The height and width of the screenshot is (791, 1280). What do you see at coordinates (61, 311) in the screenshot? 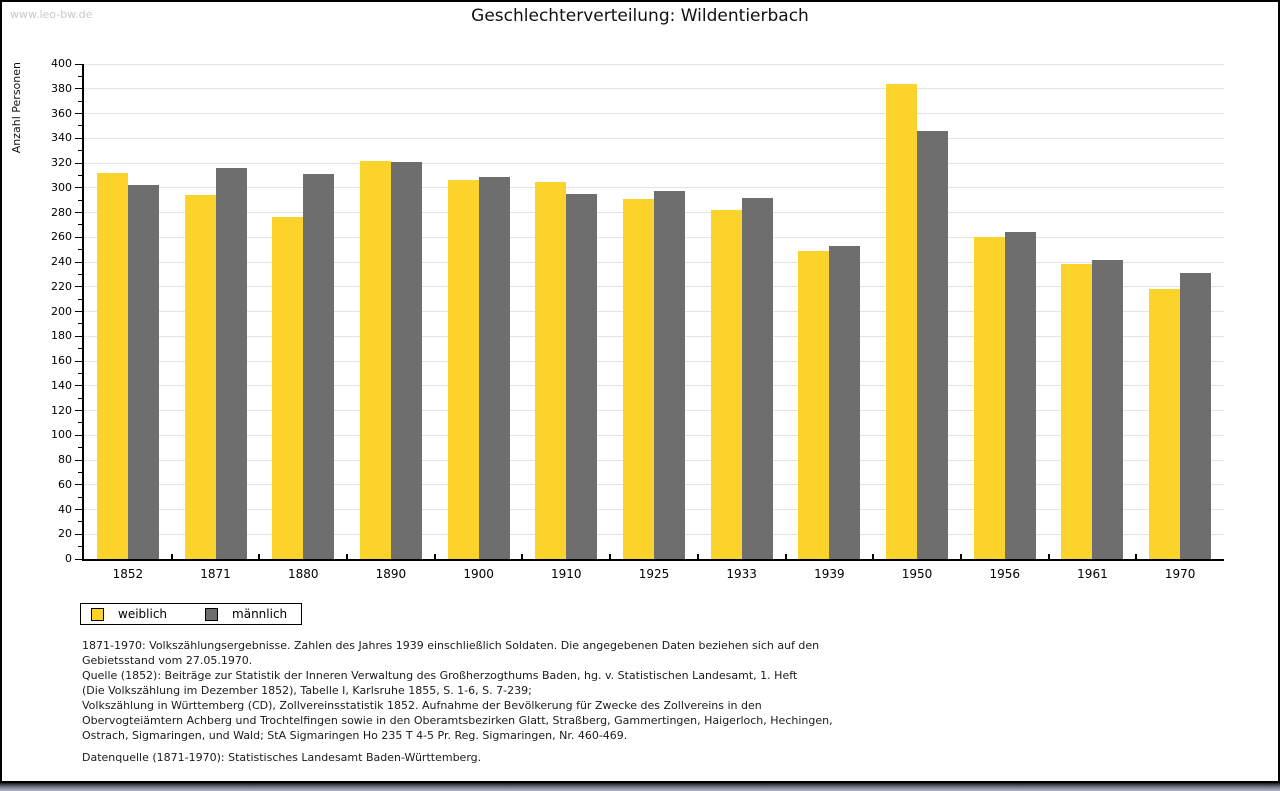
I see `y-tick-label: 200` at bounding box center [61, 311].